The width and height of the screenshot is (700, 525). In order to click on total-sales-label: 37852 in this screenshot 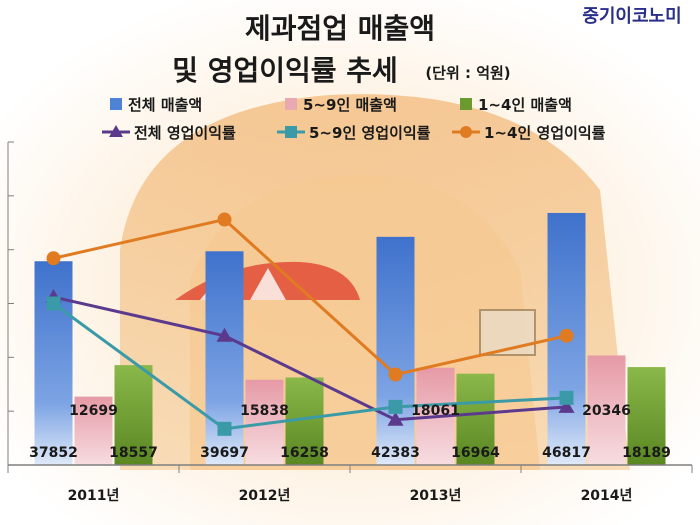, I will do `click(53, 453)`.